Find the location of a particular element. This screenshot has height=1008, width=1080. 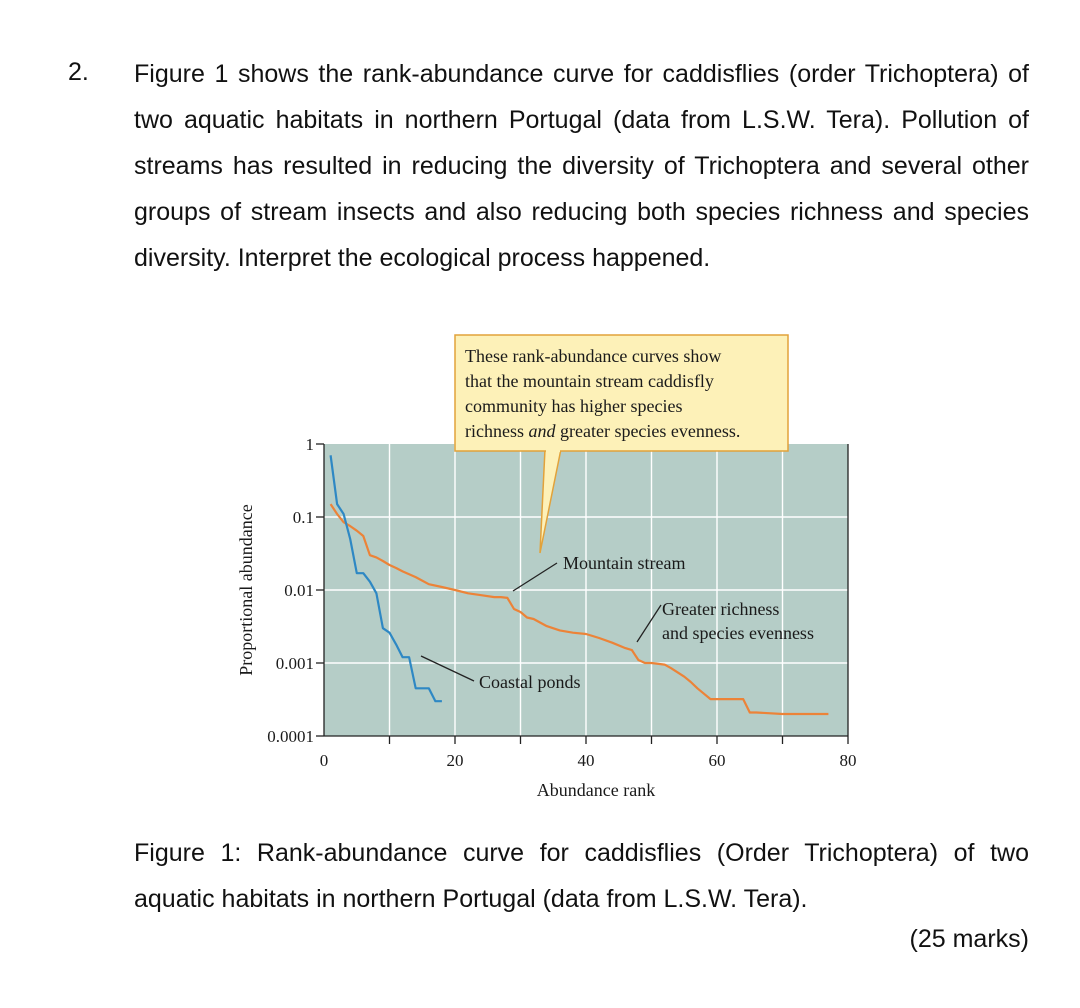

callout-line-4: richness and greater species evenness. is located at coordinates (602, 431).